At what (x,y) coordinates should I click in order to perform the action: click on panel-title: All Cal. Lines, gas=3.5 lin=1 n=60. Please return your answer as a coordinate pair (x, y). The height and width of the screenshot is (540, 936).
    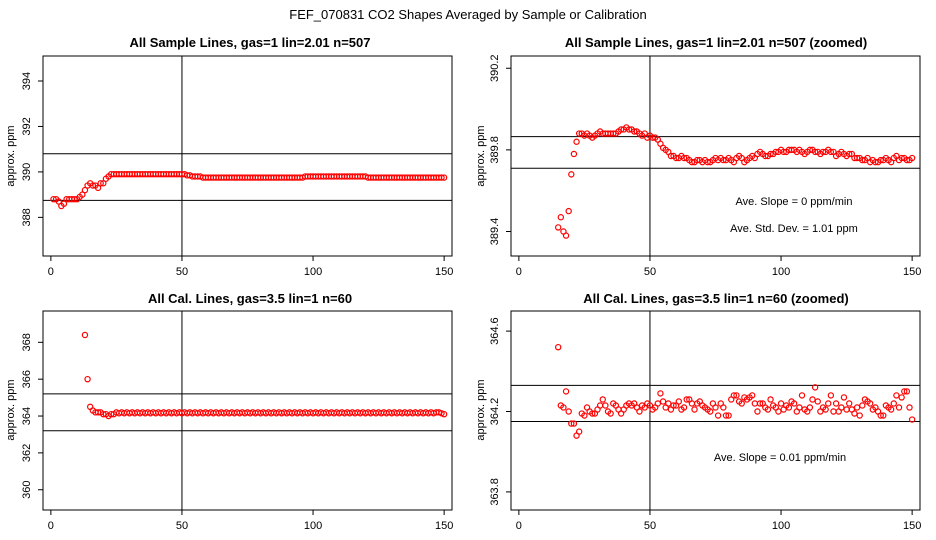
    Looking at the image, I should click on (250, 298).